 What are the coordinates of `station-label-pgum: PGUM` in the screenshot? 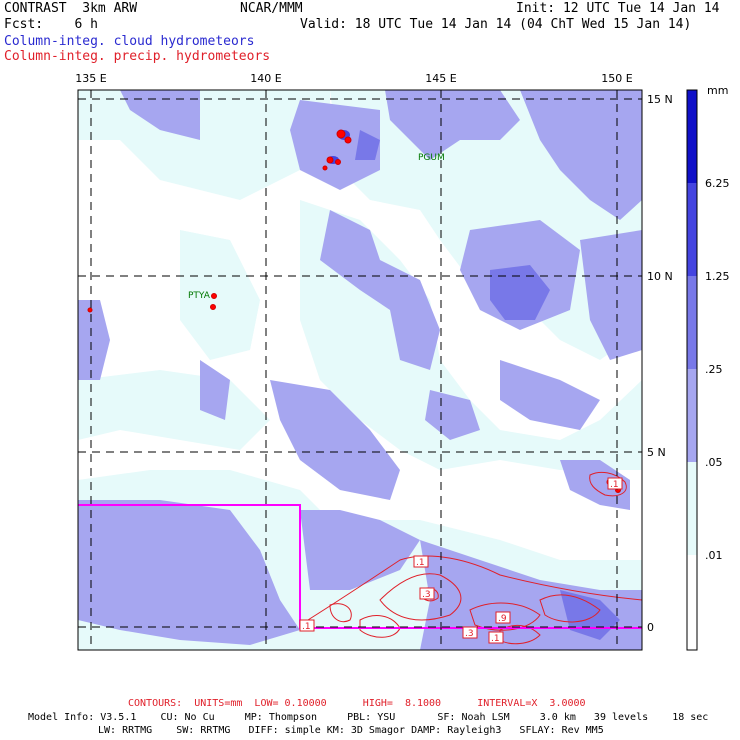 It's located at (431, 158).